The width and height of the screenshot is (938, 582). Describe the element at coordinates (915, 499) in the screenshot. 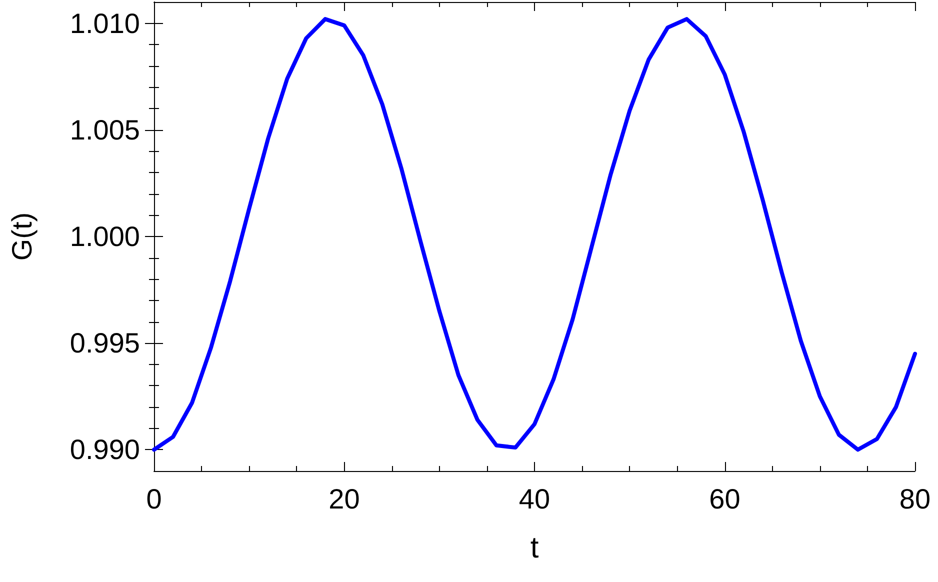

I see `x-tick-label: 80` at that location.